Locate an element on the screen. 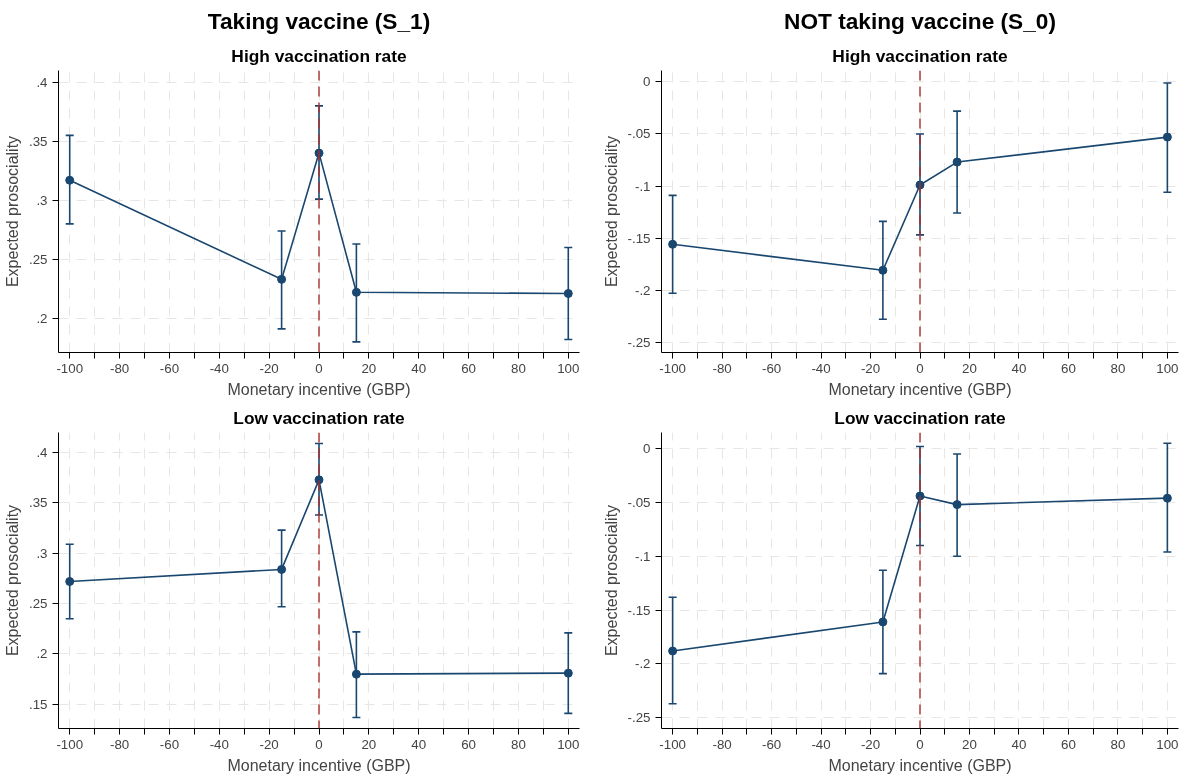 The image size is (1198, 776). y-tick-label: .15 is located at coordinates (38, 704).